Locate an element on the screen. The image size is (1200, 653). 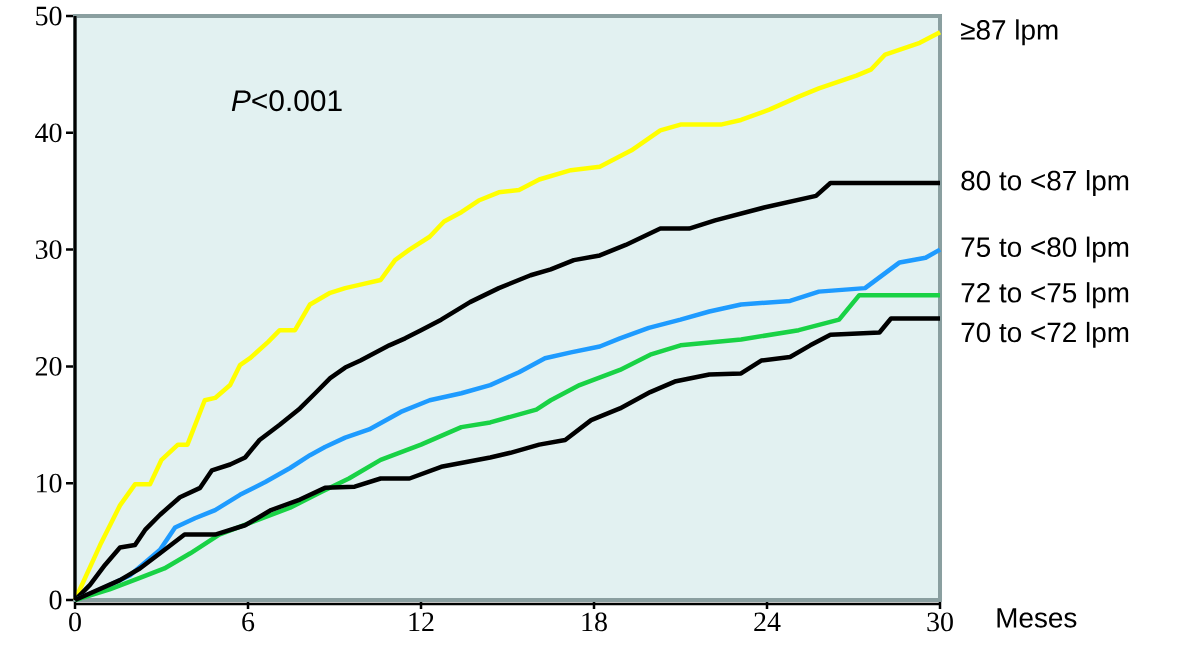
series-label: 75 to <80 lpm is located at coordinates (1045, 249).